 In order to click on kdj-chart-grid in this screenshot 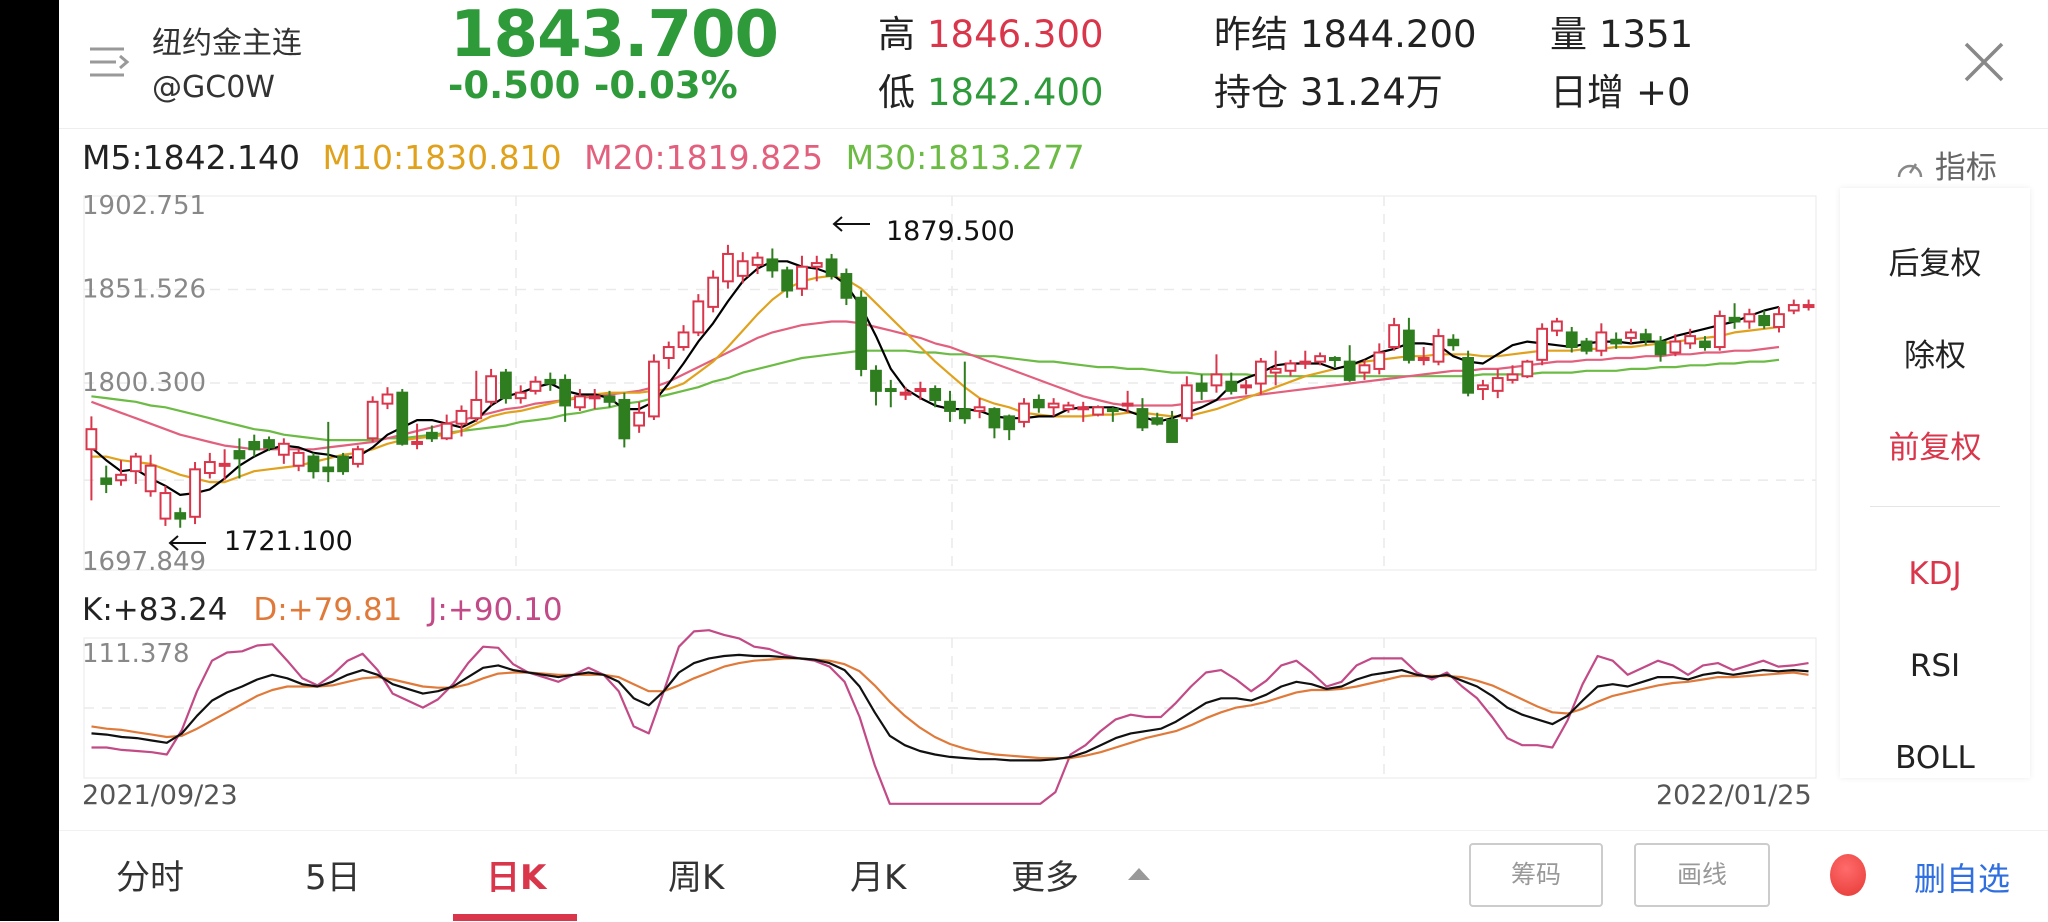, I will do `click(950, 708)`.